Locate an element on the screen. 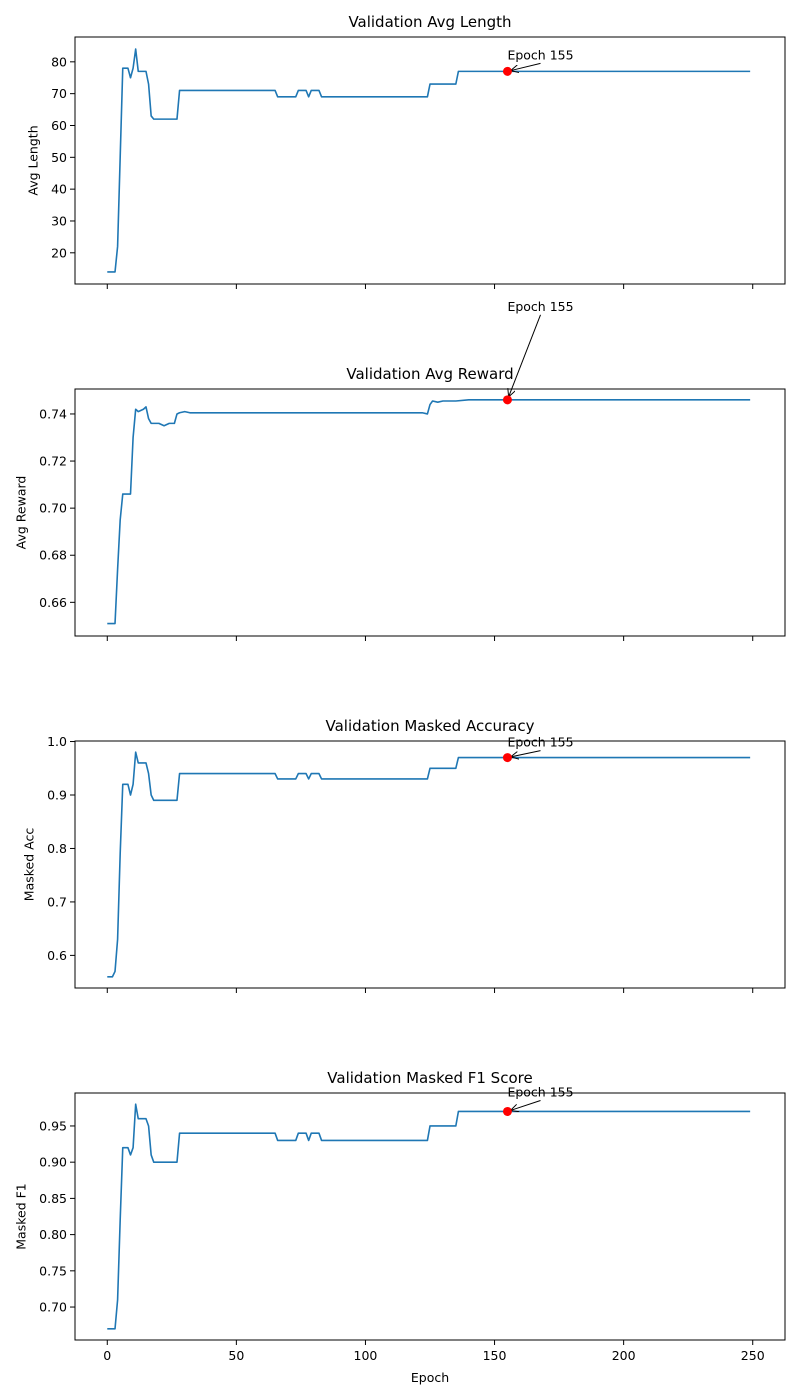 The height and width of the screenshot is (1400, 800). x-tick-label: 50 is located at coordinates (236, 1355).